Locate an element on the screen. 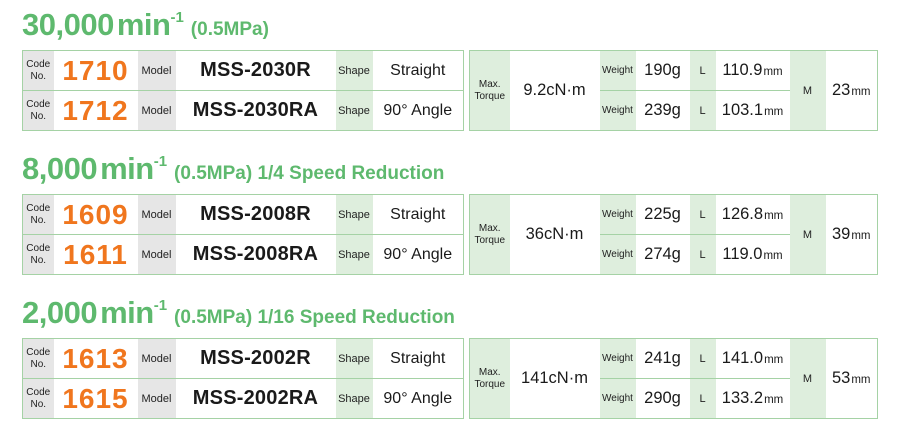 This screenshot has height=429, width=899. length-value: 119.0mm is located at coordinates (752, 254).